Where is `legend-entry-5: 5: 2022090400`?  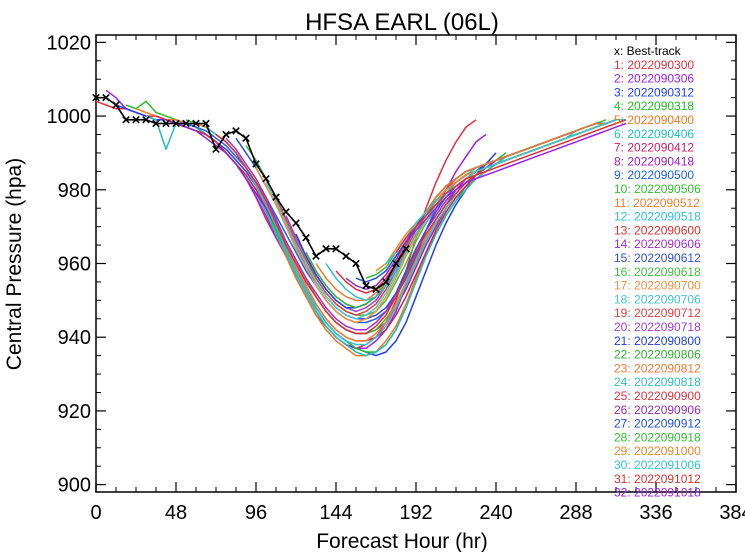 legend-entry-5: 5: 2022090400 is located at coordinates (654, 120).